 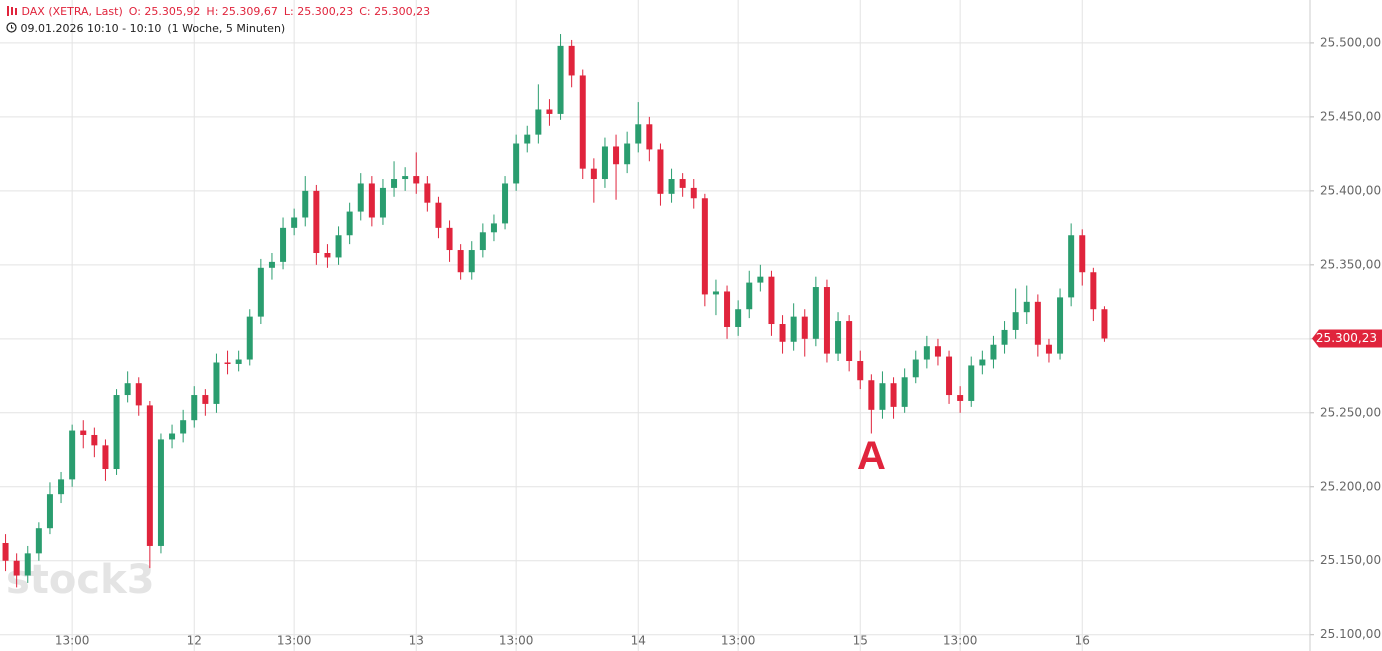 I want to click on clock-icon, so click(x=11, y=27).